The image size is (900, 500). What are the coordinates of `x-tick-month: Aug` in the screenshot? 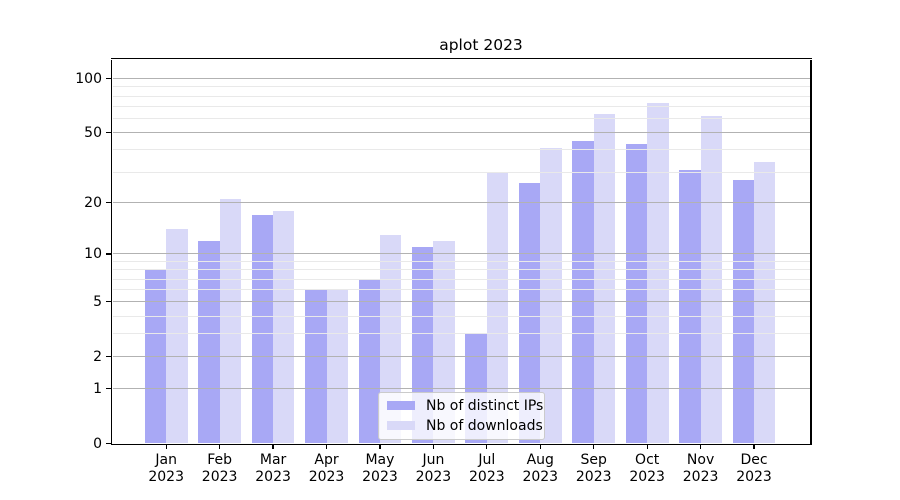 It's located at (540, 460).